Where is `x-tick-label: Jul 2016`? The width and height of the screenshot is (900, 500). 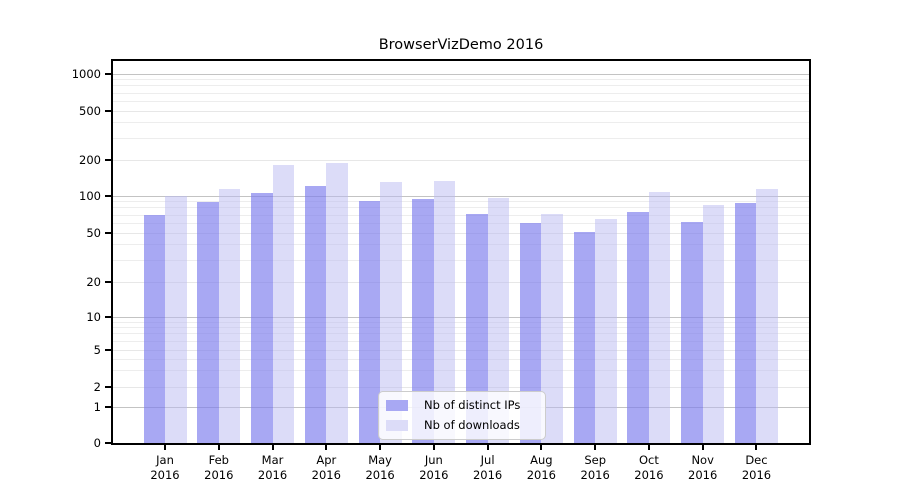 x-tick-label: Jul 2016 is located at coordinates (488, 467).